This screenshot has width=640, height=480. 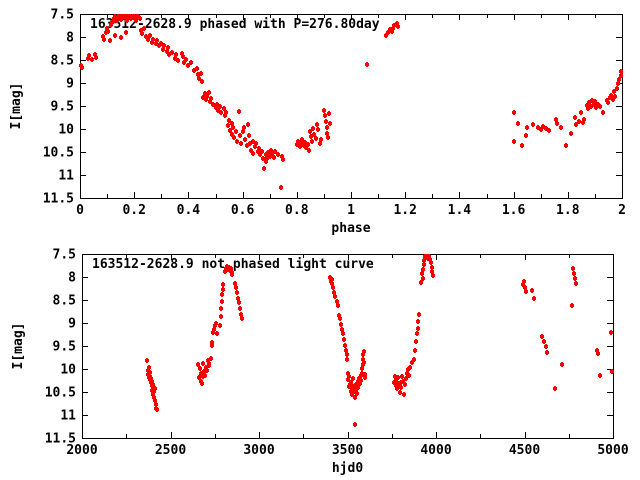 I want to click on x-tick-label: 2500, so click(x=170, y=450).